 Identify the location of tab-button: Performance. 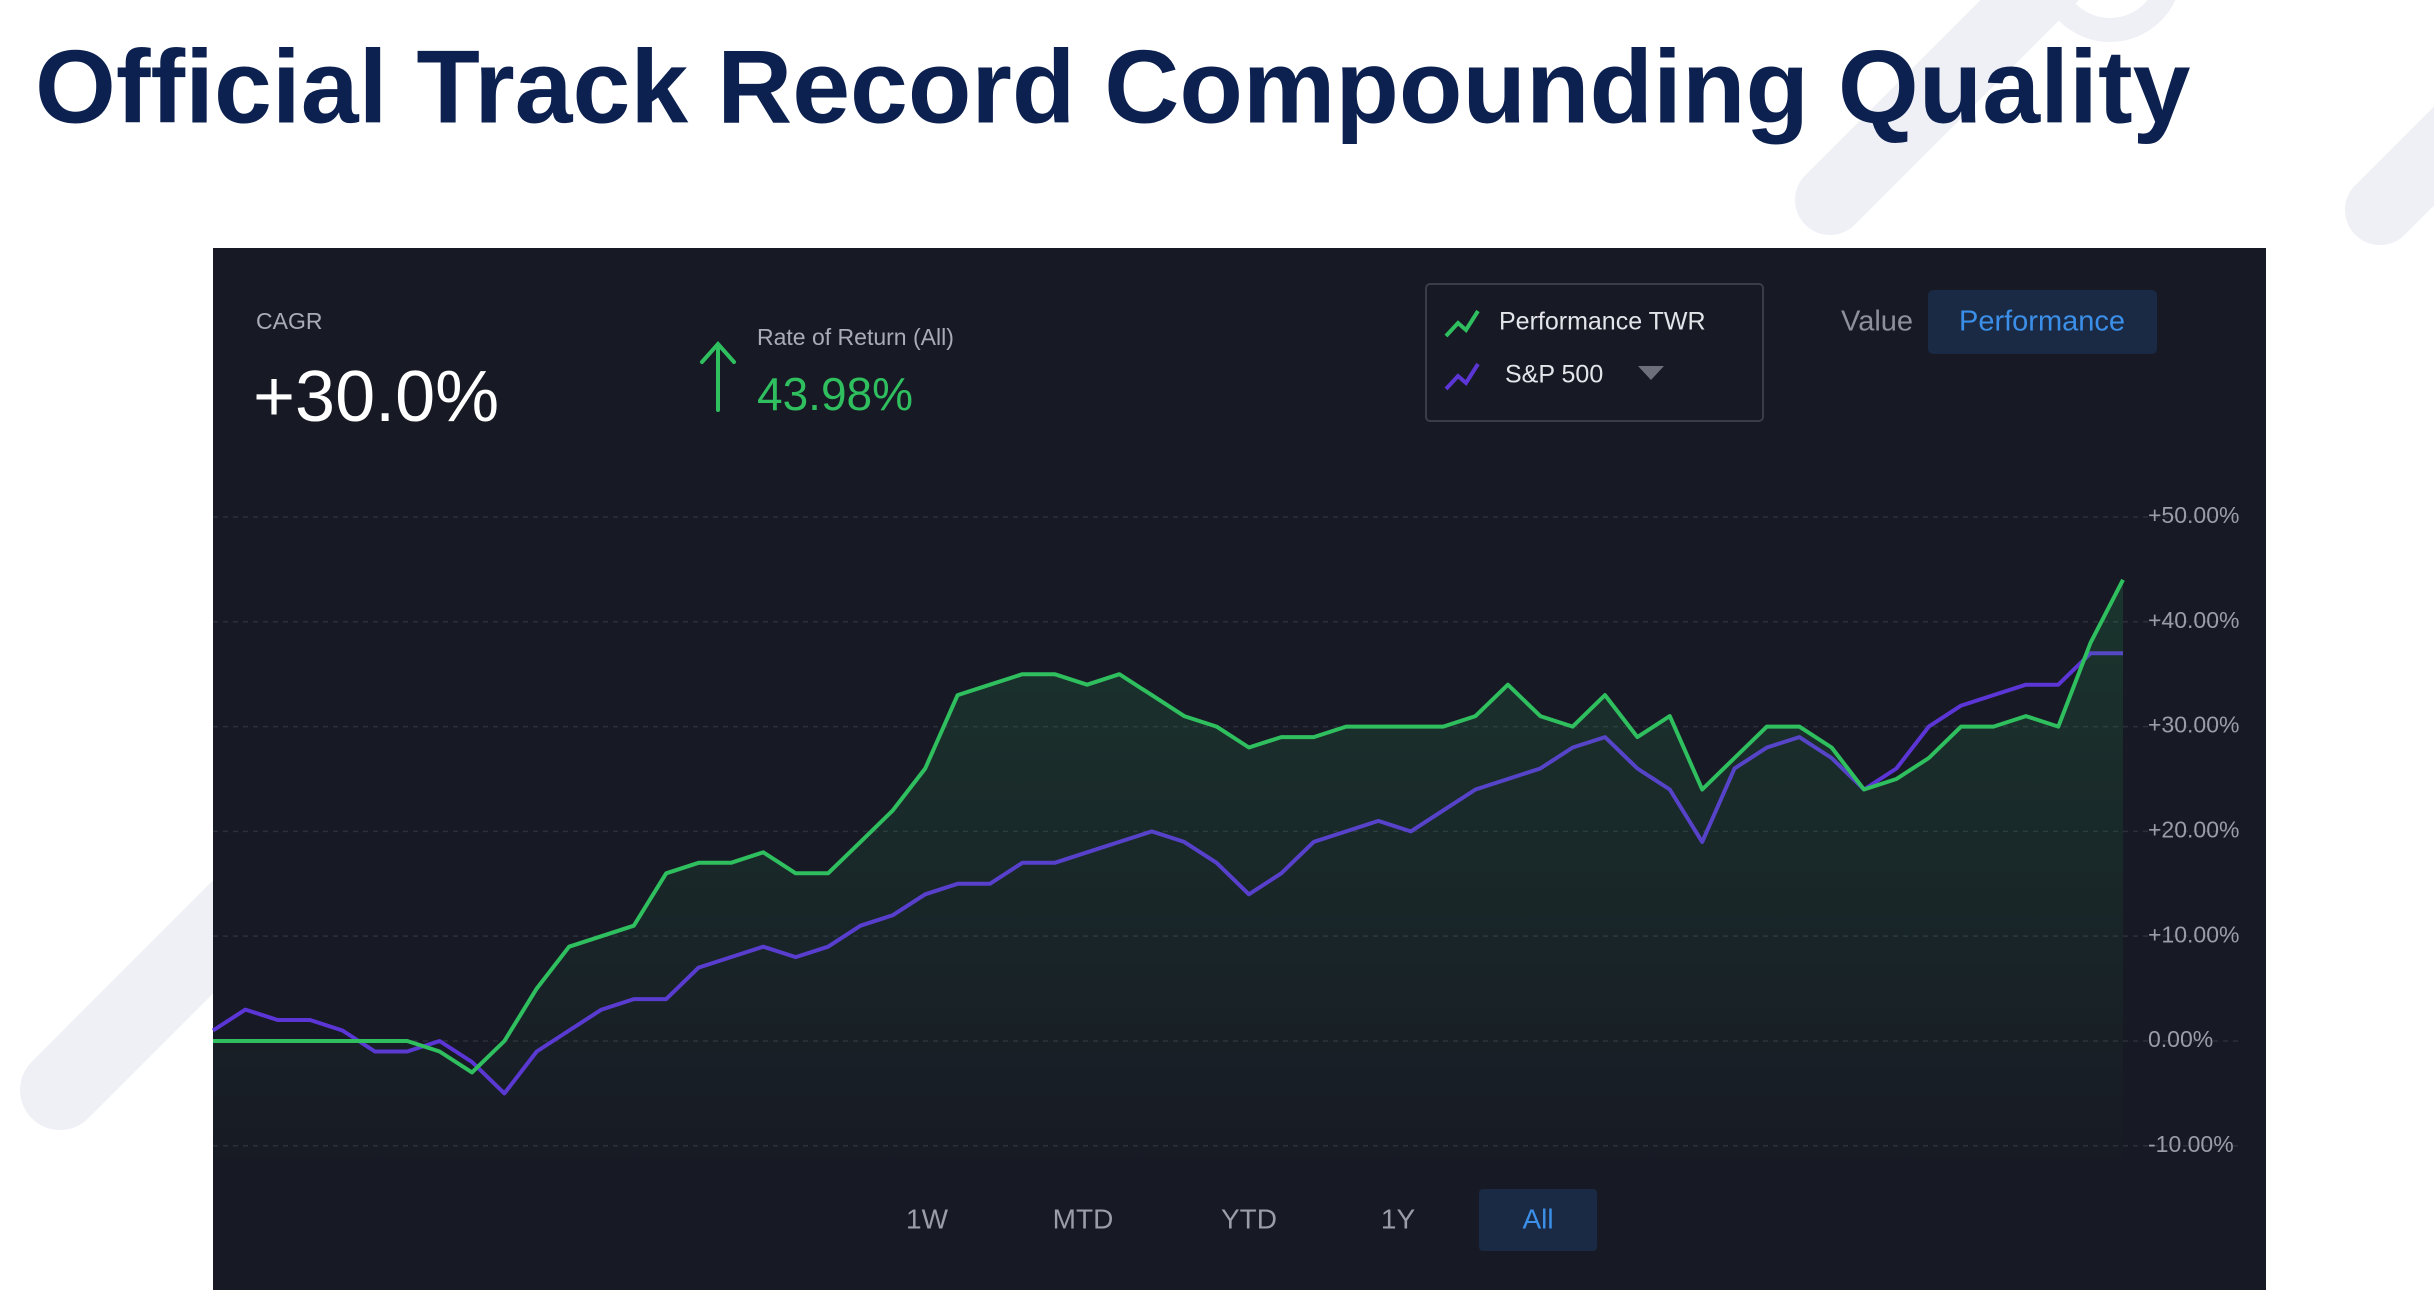
(2042, 322).